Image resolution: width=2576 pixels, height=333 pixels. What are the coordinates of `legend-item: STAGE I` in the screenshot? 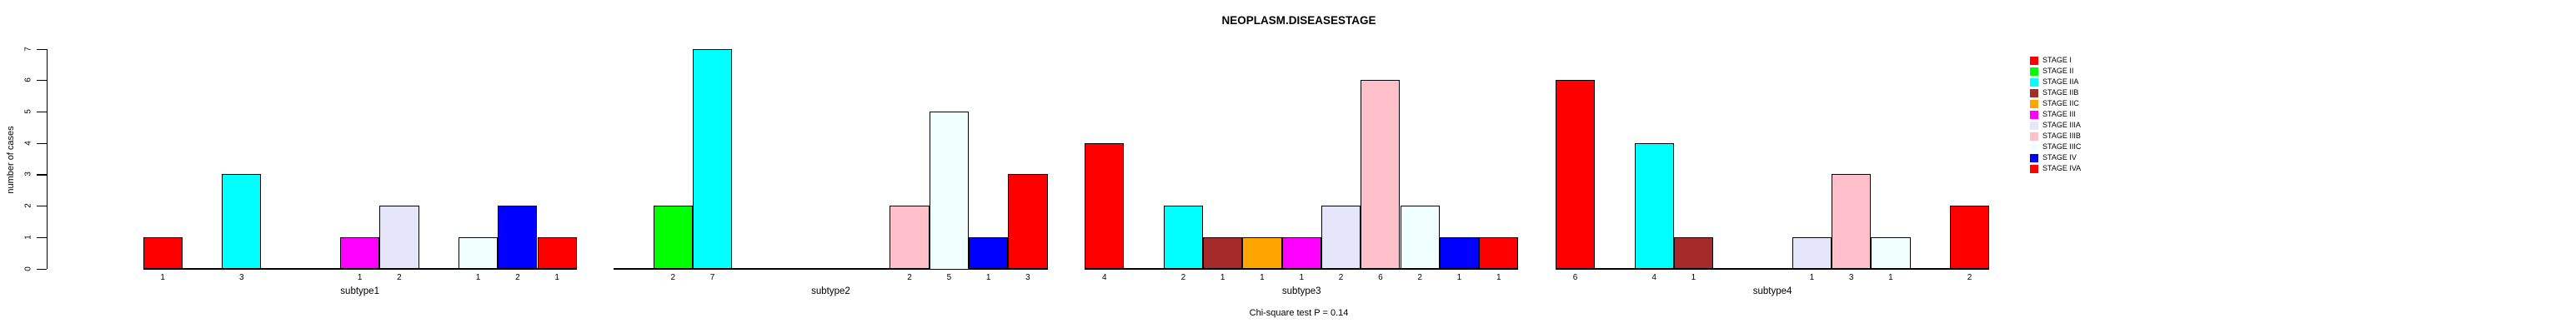 It's located at (2055, 60).